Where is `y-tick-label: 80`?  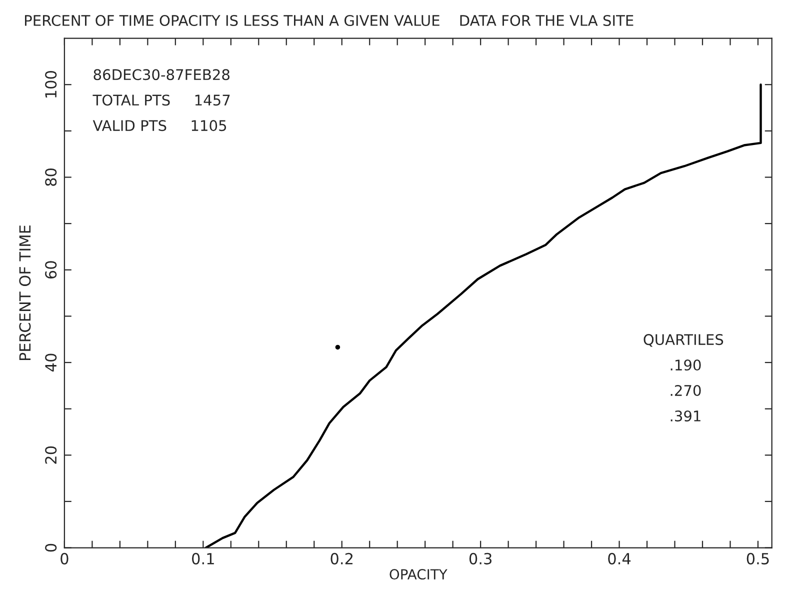
y-tick-label: 80 is located at coordinates (51, 177).